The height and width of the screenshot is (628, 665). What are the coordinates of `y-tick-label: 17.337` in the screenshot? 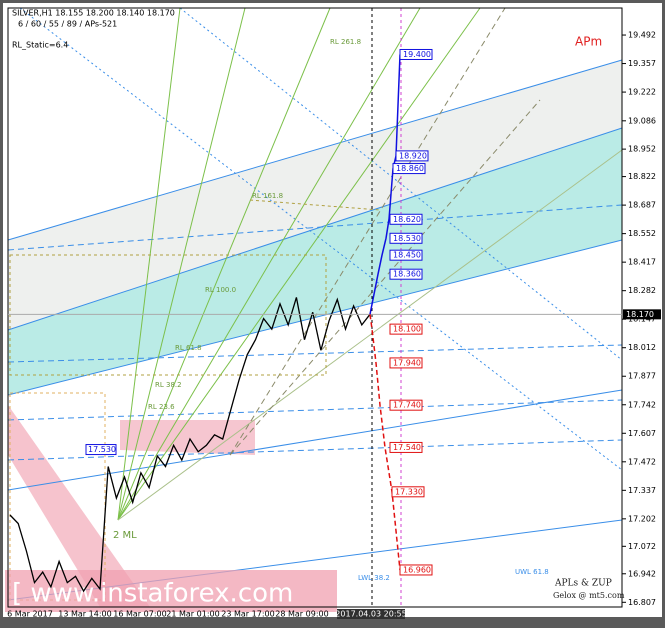 It's located at (642, 490).